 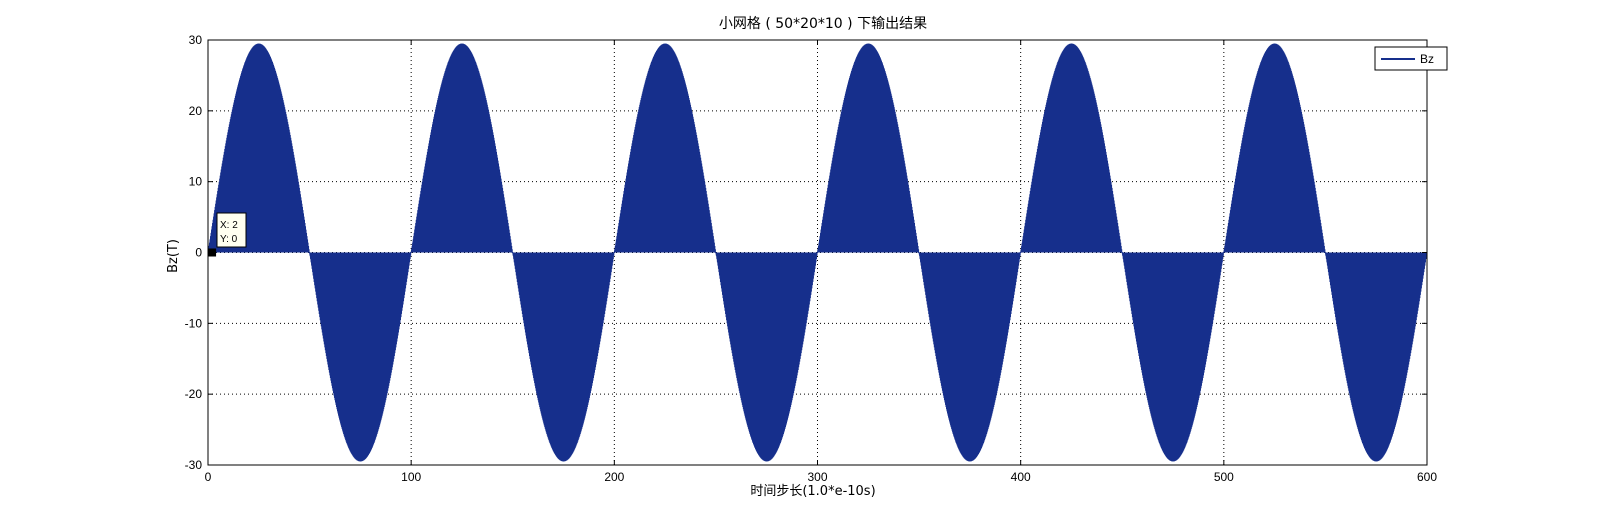 What do you see at coordinates (196, 182) in the screenshot?
I see `y-tick-label: 10` at bounding box center [196, 182].